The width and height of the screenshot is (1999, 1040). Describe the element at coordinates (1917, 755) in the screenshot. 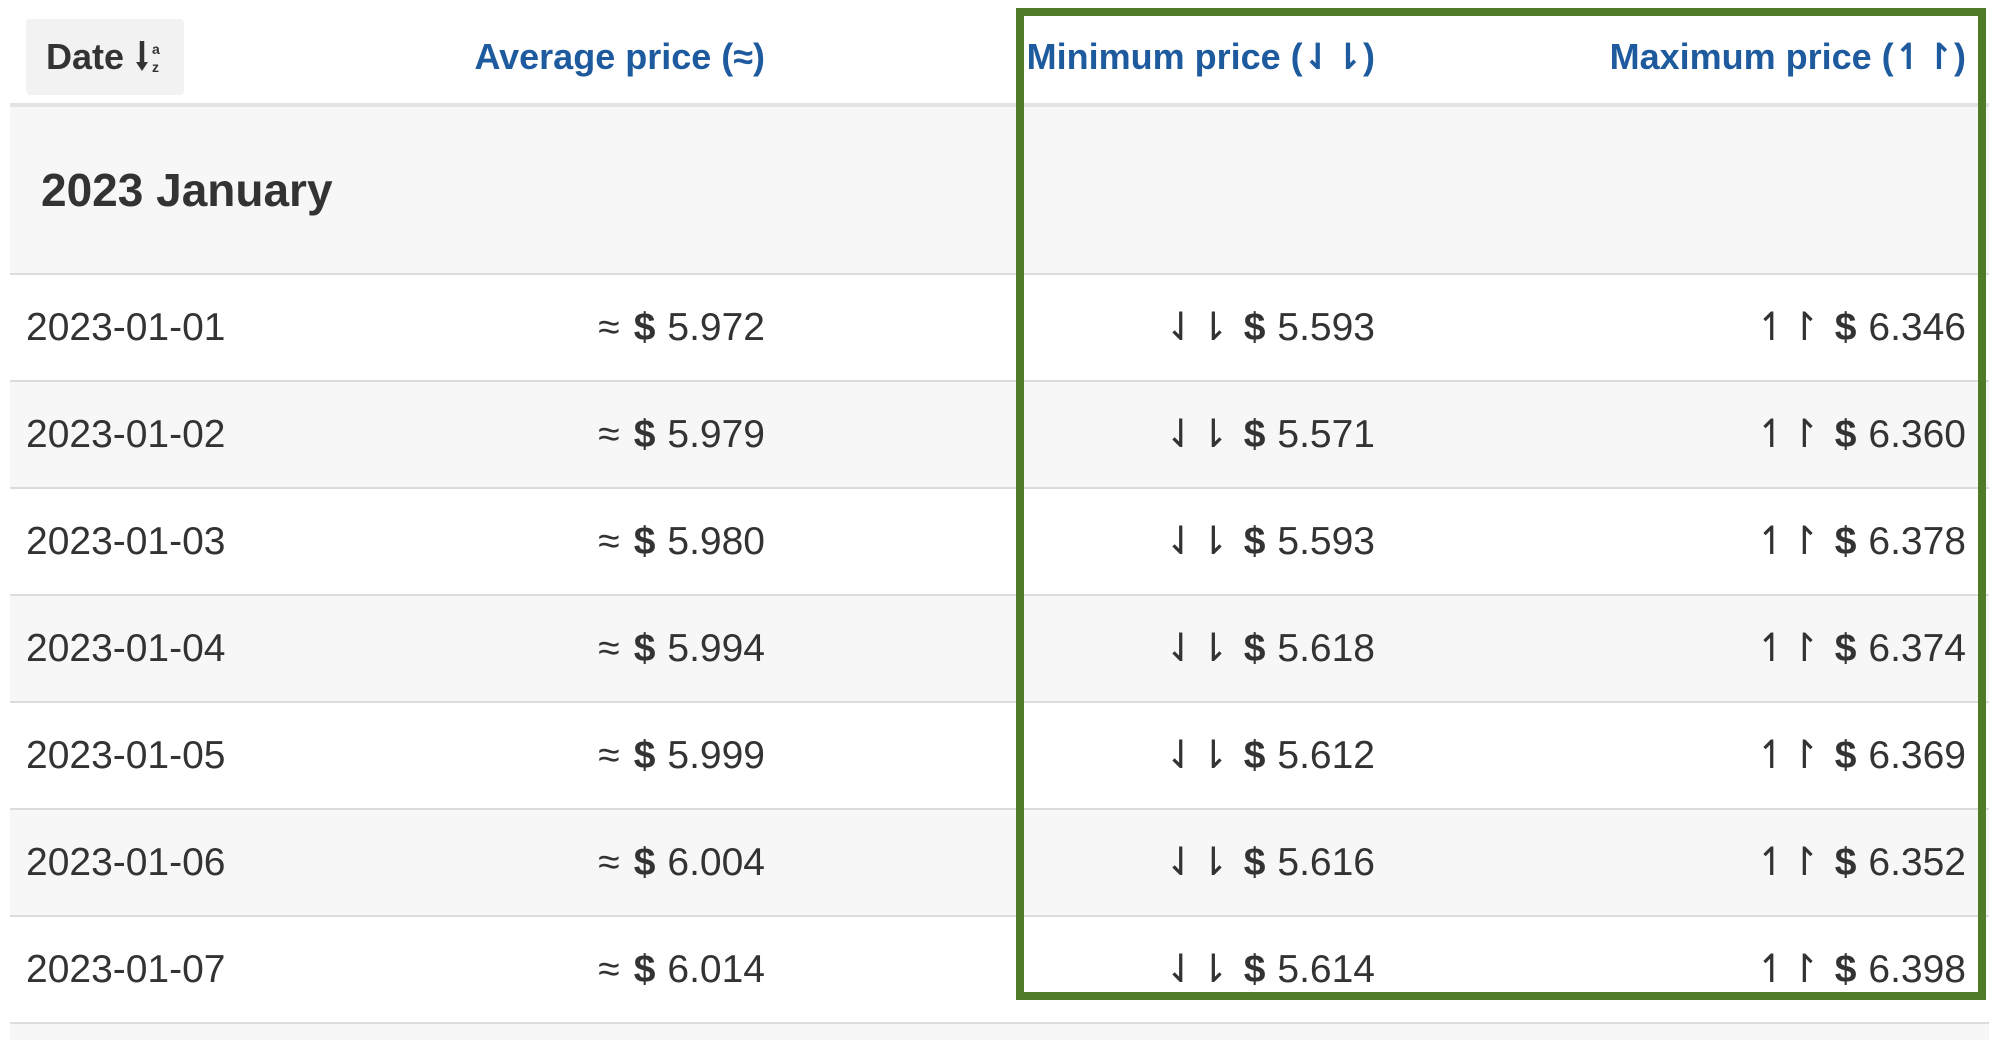

I see `maximum-price-value: 6.369` at that location.